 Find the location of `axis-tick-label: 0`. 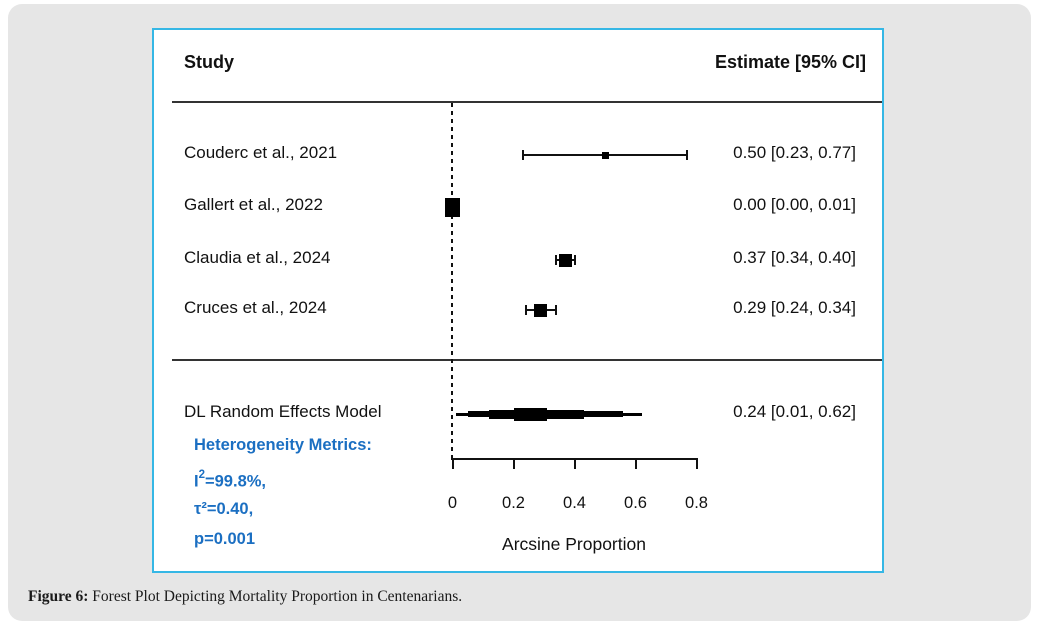

axis-tick-label: 0 is located at coordinates (452, 503).